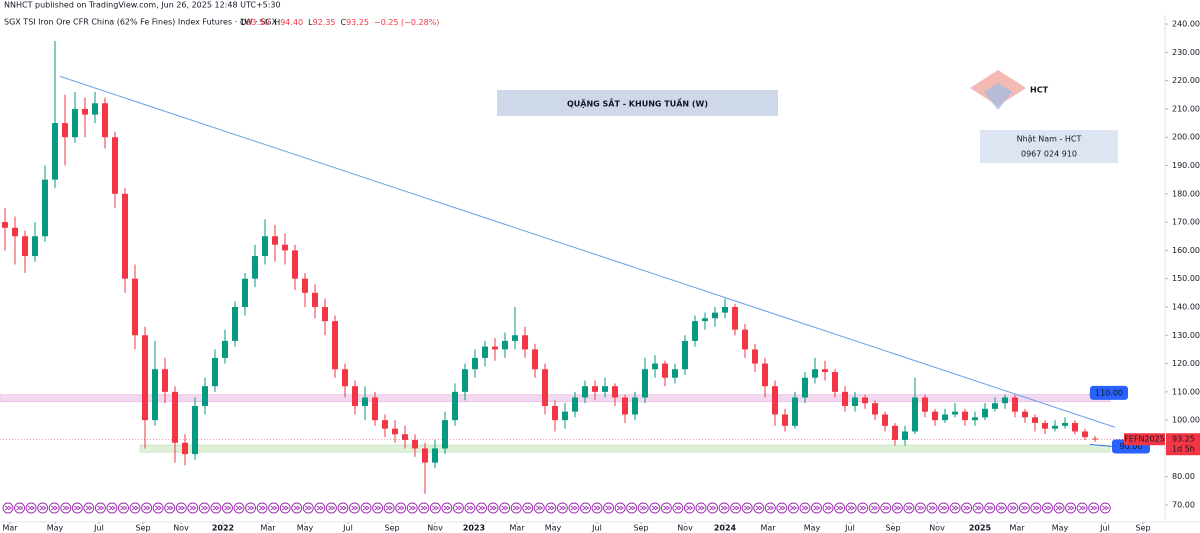 This screenshot has height=533, width=1200. What do you see at coordinates (1131, 446) in the screenshot?
I see `support-tag-label: 90.00` at bounding box center [1131, 446].